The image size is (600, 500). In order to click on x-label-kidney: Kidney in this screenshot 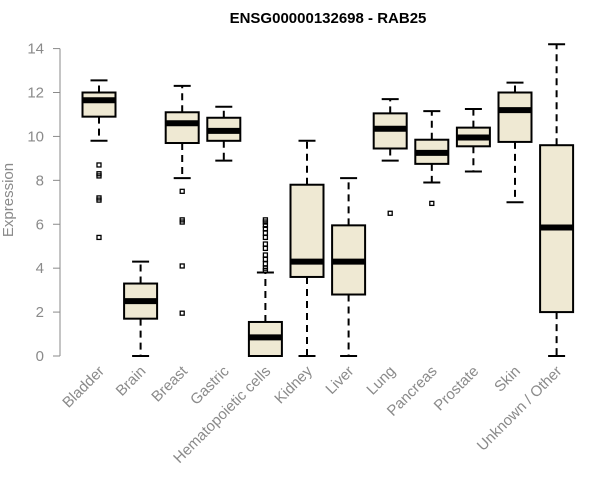, I will do `click(293, 384)`.